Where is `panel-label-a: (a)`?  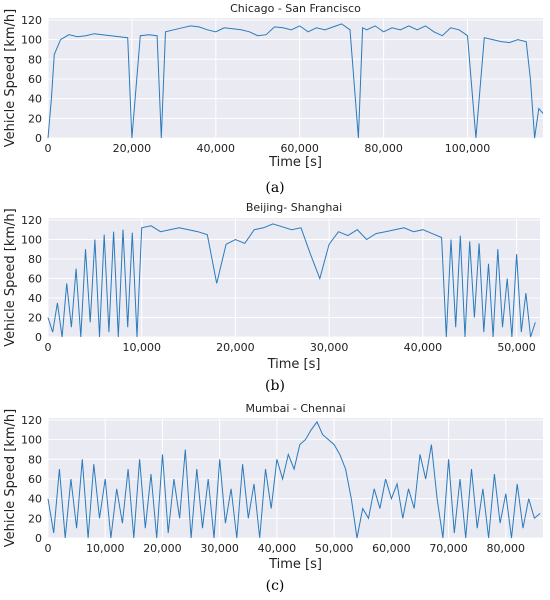 panel-label-a: (a) is located at coordinates (275, 188).